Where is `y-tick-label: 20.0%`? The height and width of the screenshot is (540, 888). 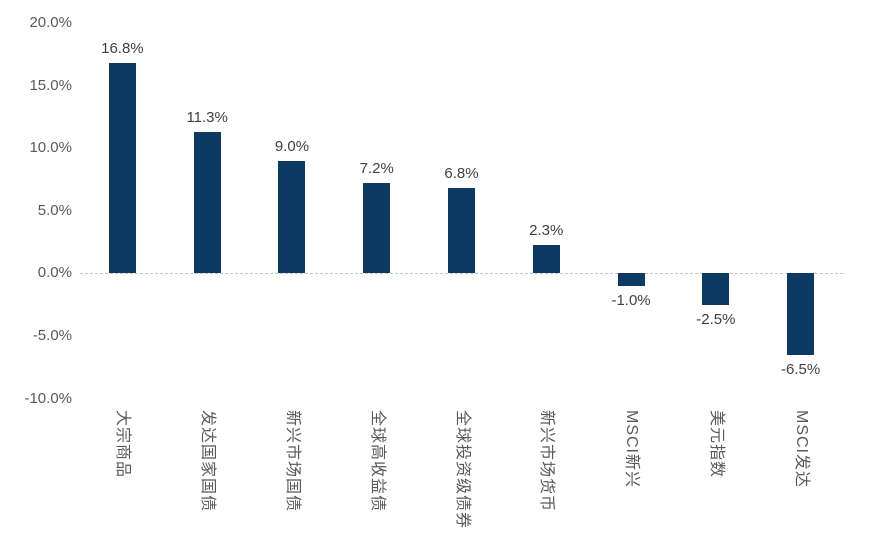
y-tick-label: 20.0% is located at coordinates (50, 22).